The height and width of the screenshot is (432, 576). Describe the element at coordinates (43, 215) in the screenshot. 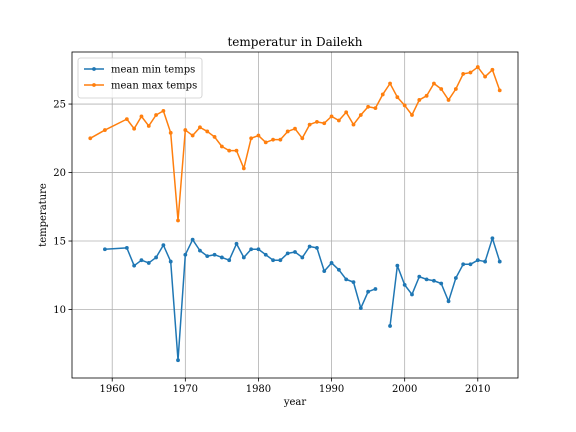

I see `y-axis-label: temperature` at that location.